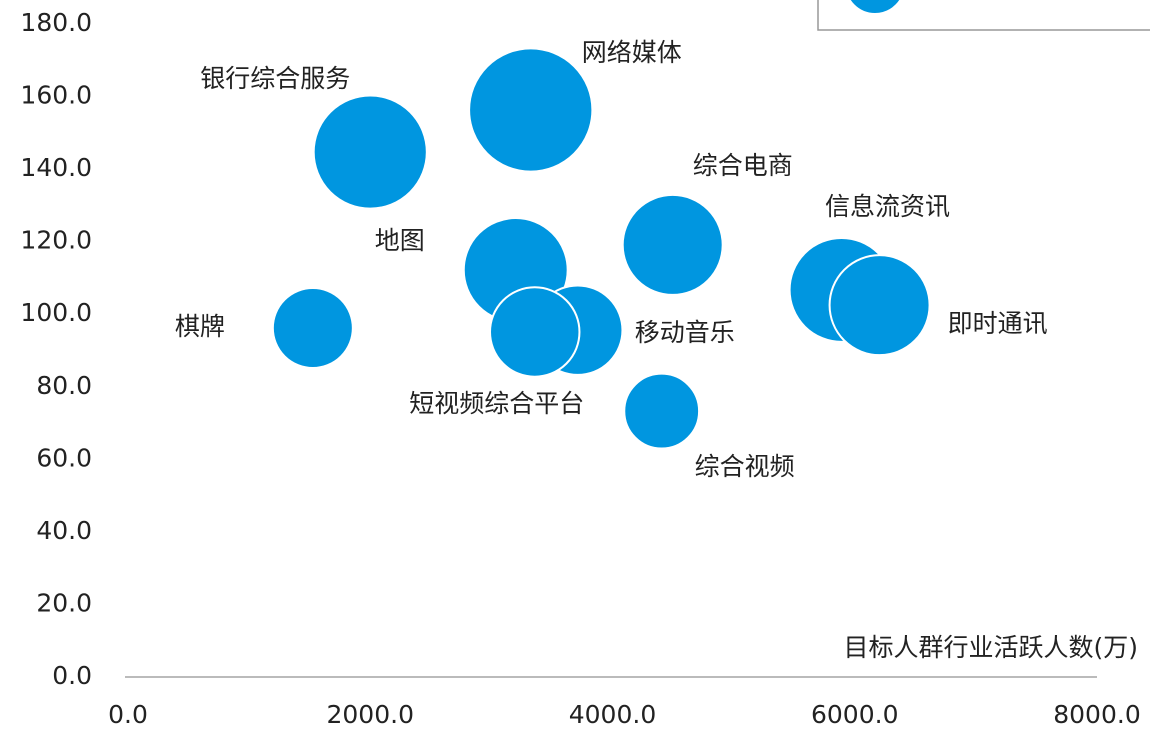 The image size is (1150, 734). I want to click on x-axis-title: 目标人群行业活跃人数(万), so click(990, 647).